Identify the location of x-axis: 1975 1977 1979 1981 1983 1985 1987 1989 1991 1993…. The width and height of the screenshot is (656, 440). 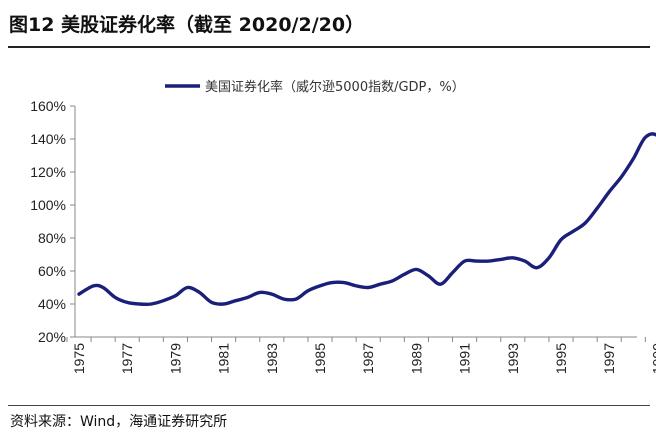
(361, 355).